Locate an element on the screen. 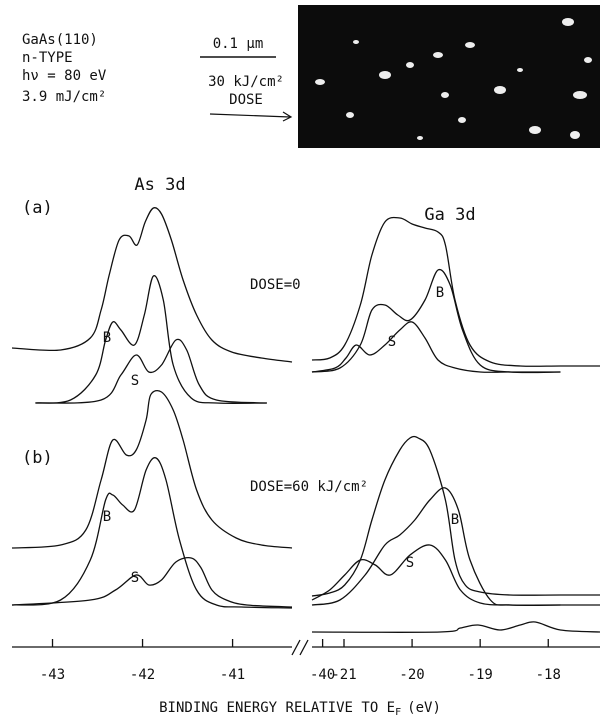 The width and height of the screenshot is (600, 723). x-axis-label-subscript: F is located at coordinates (398, 712).